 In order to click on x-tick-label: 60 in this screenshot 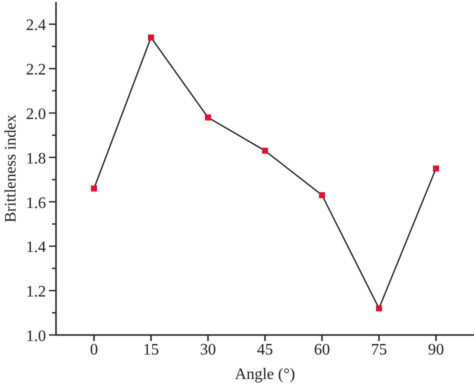, I will do `click(322, 349)`.